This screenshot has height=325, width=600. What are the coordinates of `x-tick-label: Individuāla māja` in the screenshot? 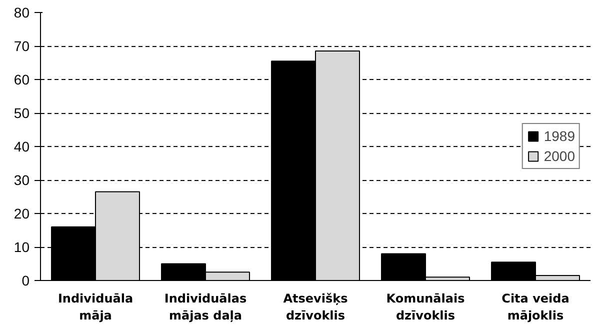 It's located at (96, 307).